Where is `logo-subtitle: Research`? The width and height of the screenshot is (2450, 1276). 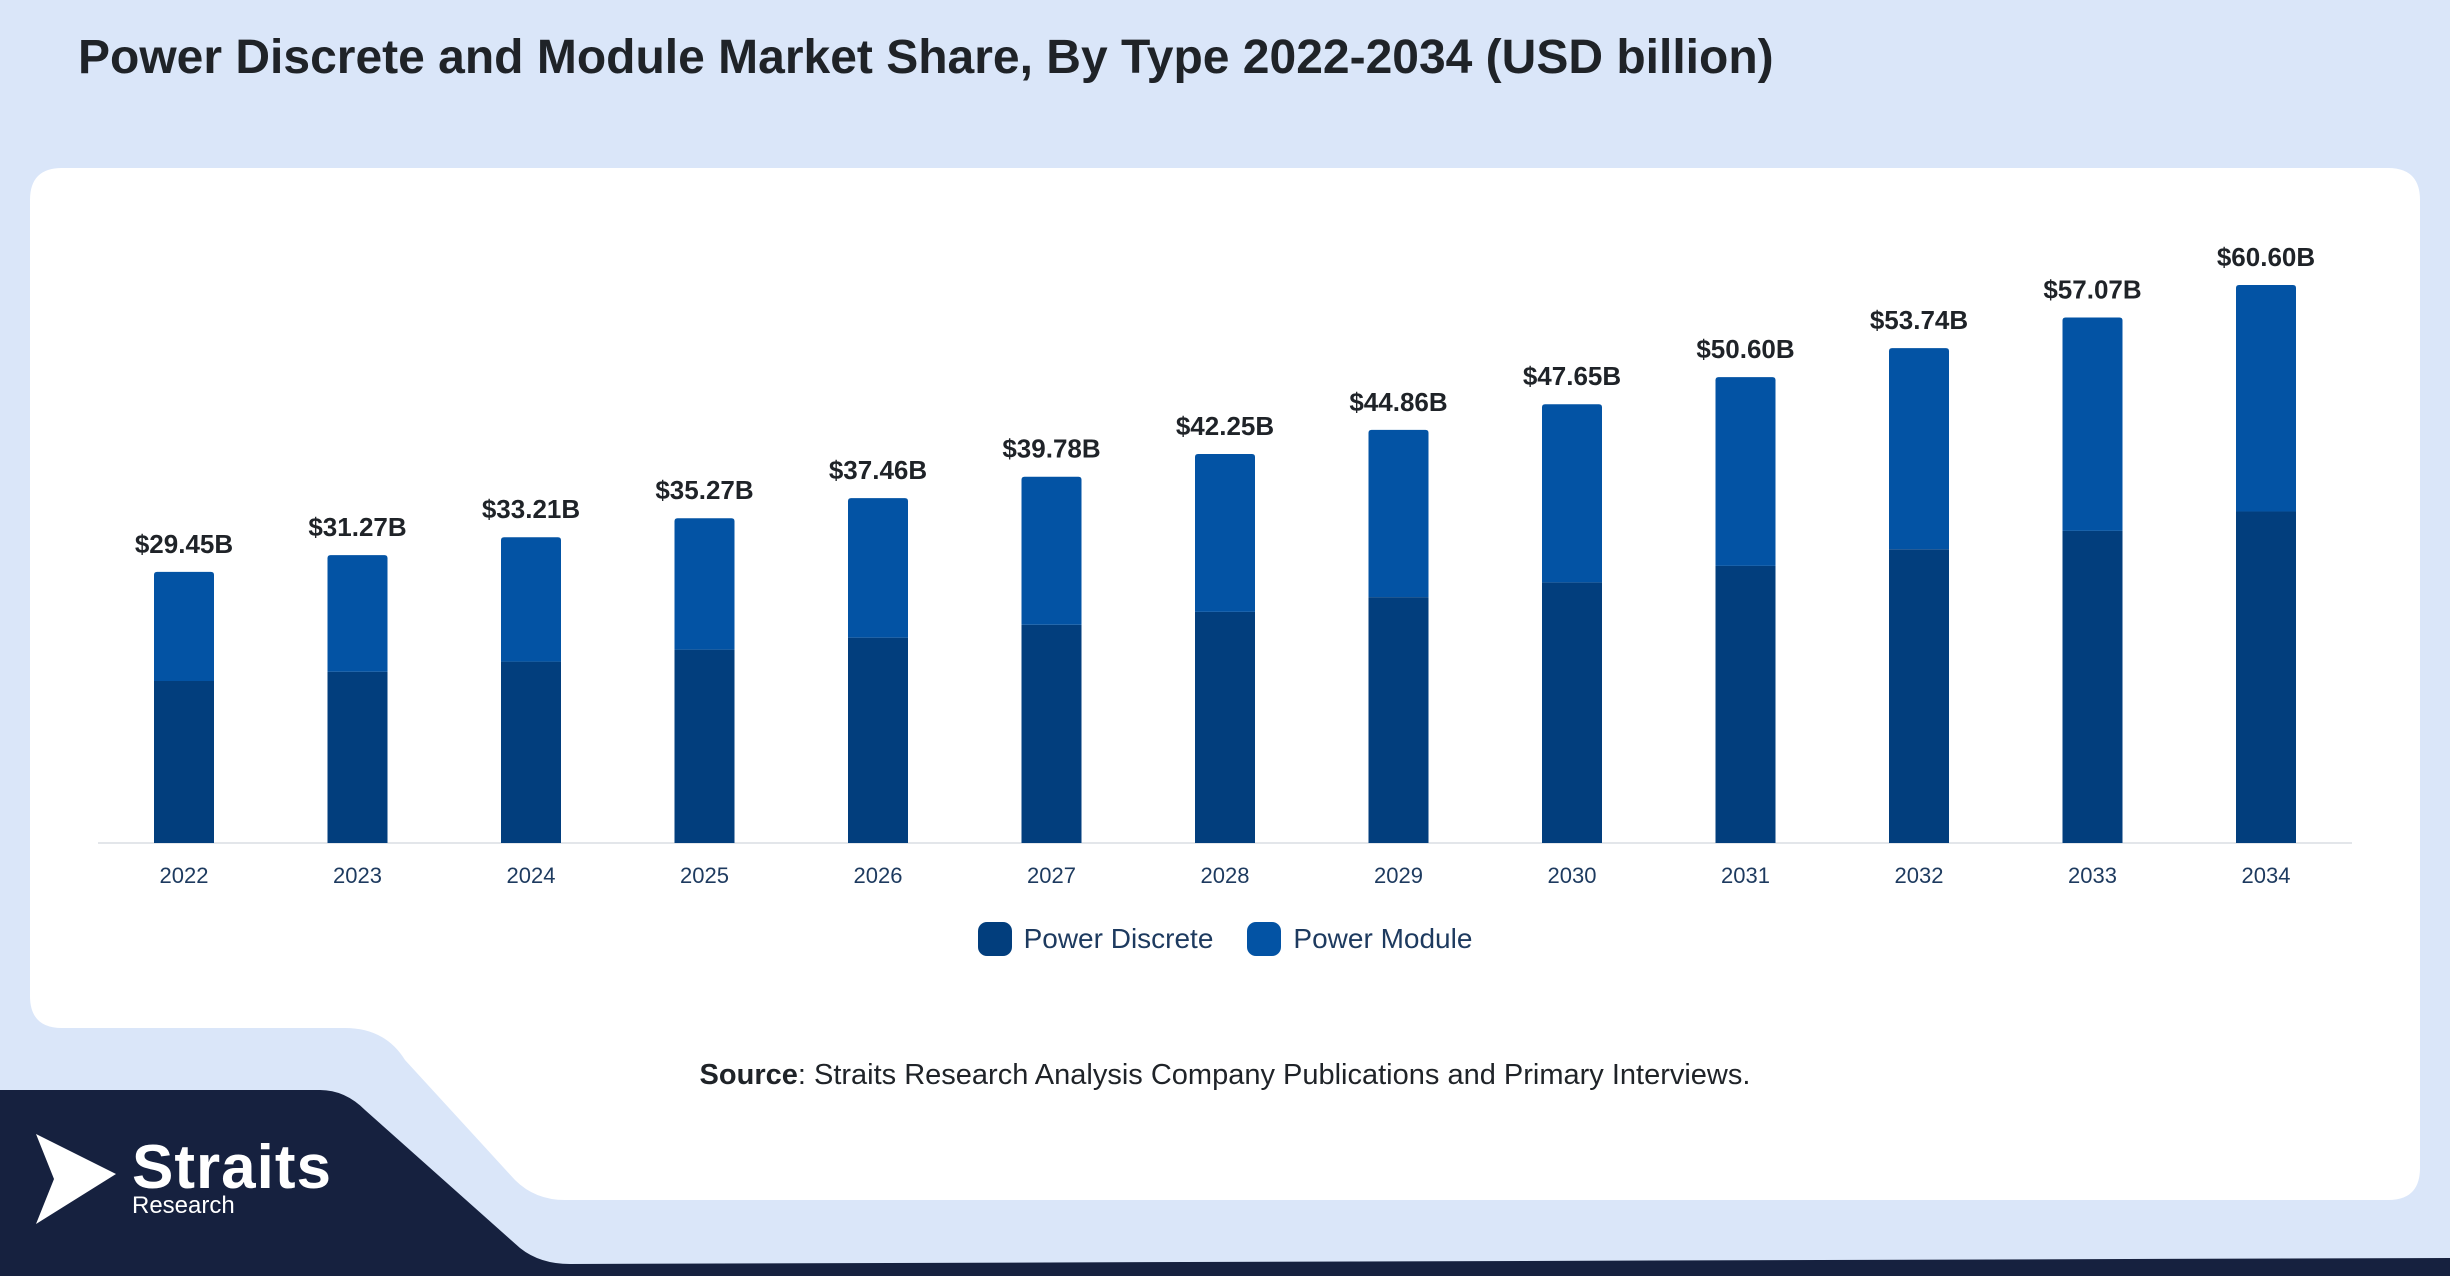 logo-subtitle: Research is located at coordinates (183, 1205).